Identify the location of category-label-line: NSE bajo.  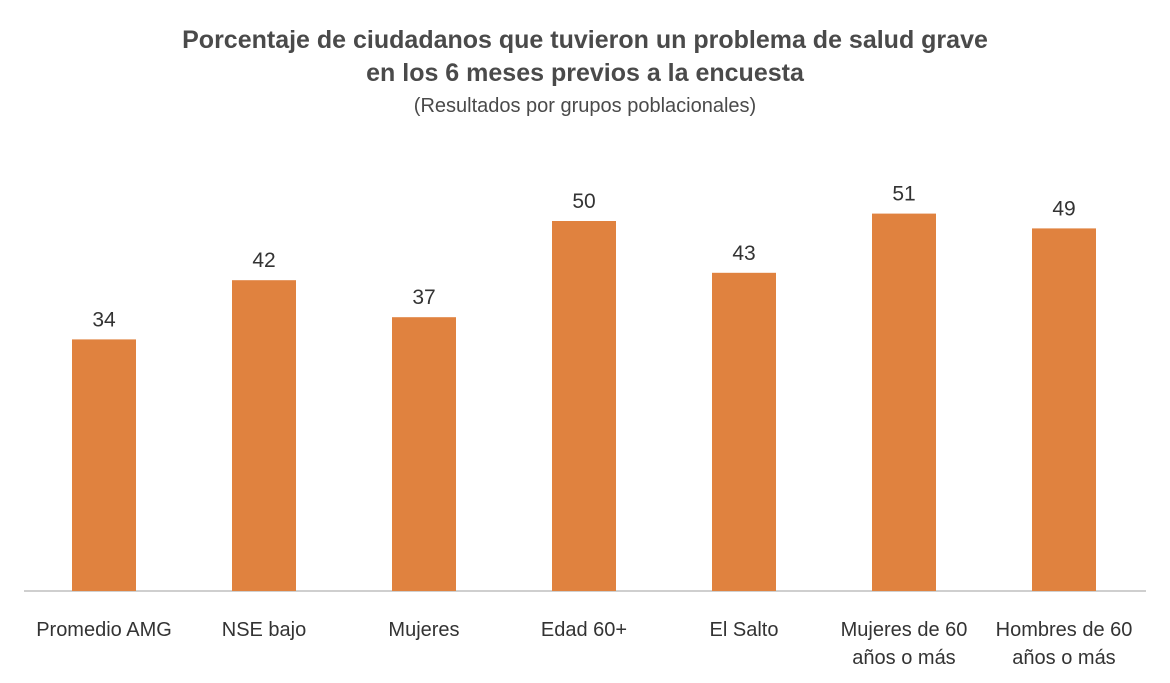
(264, 630).